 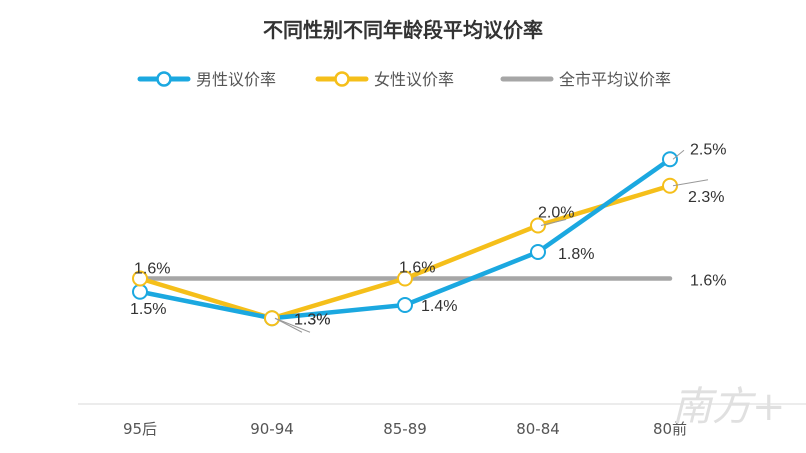 I want to click on legend-label: 女性议价率, so click(x=414, y=79).